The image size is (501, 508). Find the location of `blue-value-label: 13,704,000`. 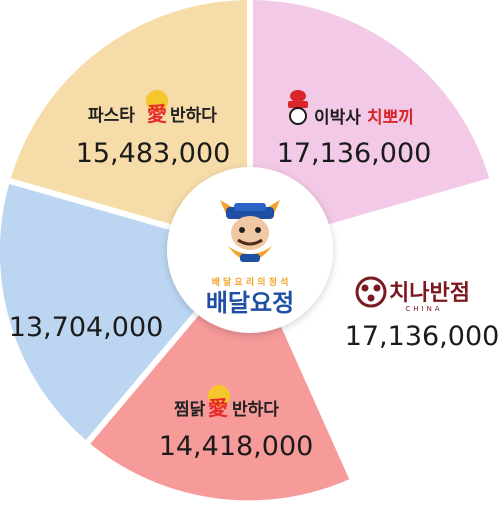

blue-value-label: 13,704,000 is located at coordinates (86, 327).